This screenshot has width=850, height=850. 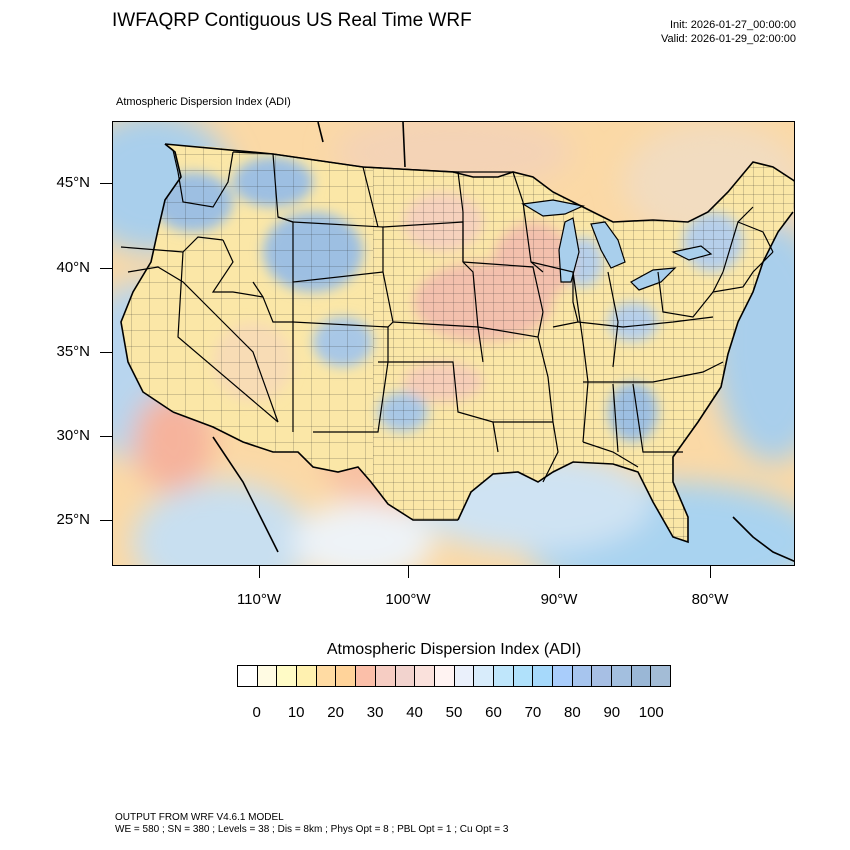 I want to click on model-info-line1: OUTPUT FROM WRF V4.6.1 MODEL, so click(x=199, y=817).